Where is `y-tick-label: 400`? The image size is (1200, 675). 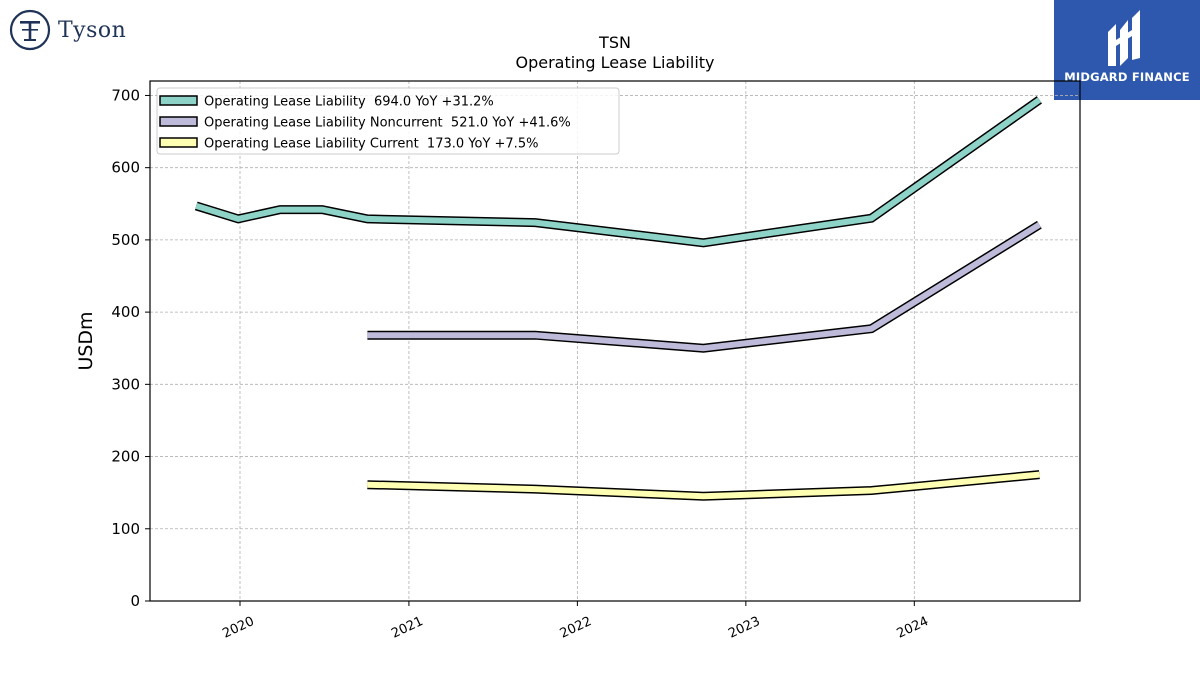
y-tick-label: 400 is located at coordinates (125, 312).